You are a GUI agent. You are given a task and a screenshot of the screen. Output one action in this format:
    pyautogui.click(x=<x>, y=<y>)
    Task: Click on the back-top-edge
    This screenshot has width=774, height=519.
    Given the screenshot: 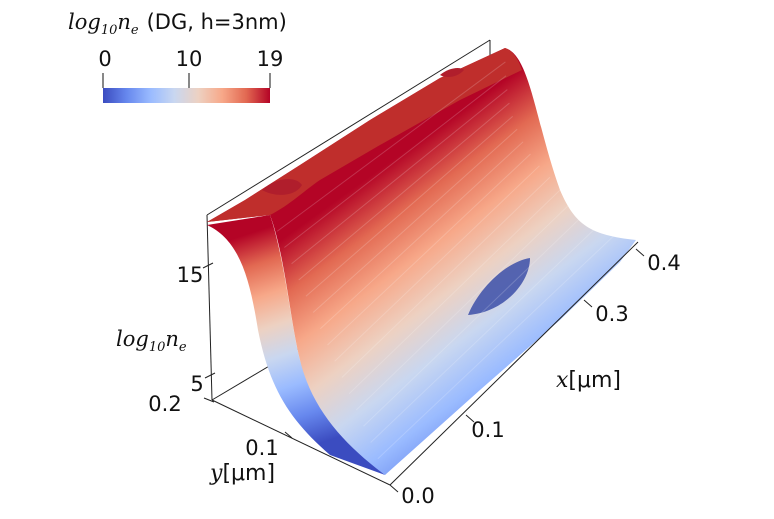 What is the action you would take?
    pyautogui.click(x=348, y=127)
    